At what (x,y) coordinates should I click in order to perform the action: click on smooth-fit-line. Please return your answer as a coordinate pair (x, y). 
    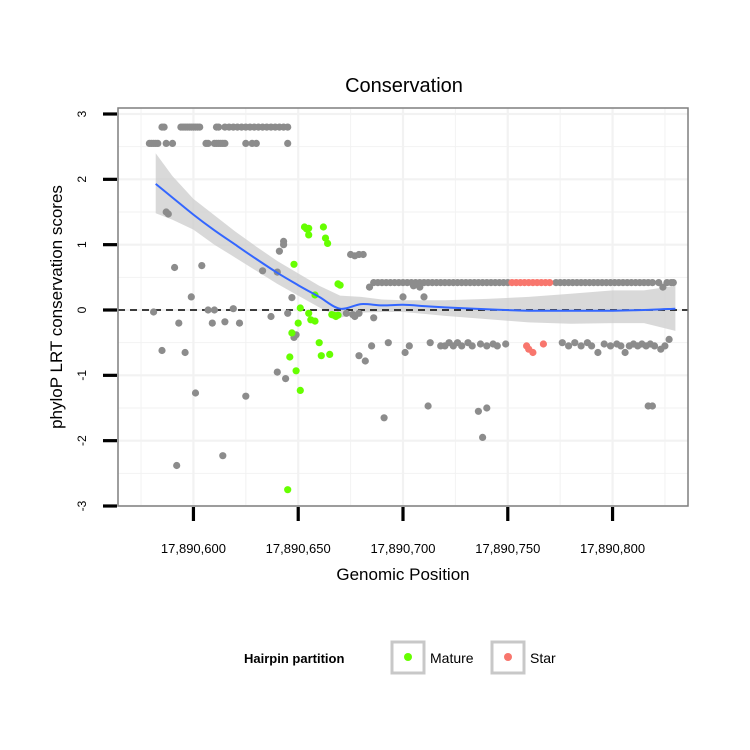
    Looking at the image, I should click on (415, 247).